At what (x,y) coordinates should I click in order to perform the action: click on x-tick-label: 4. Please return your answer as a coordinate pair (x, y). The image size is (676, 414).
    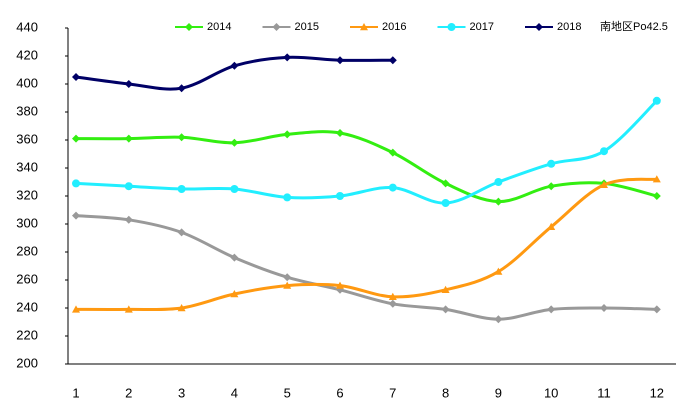
    Looking at the image, I should click on (234, 392).